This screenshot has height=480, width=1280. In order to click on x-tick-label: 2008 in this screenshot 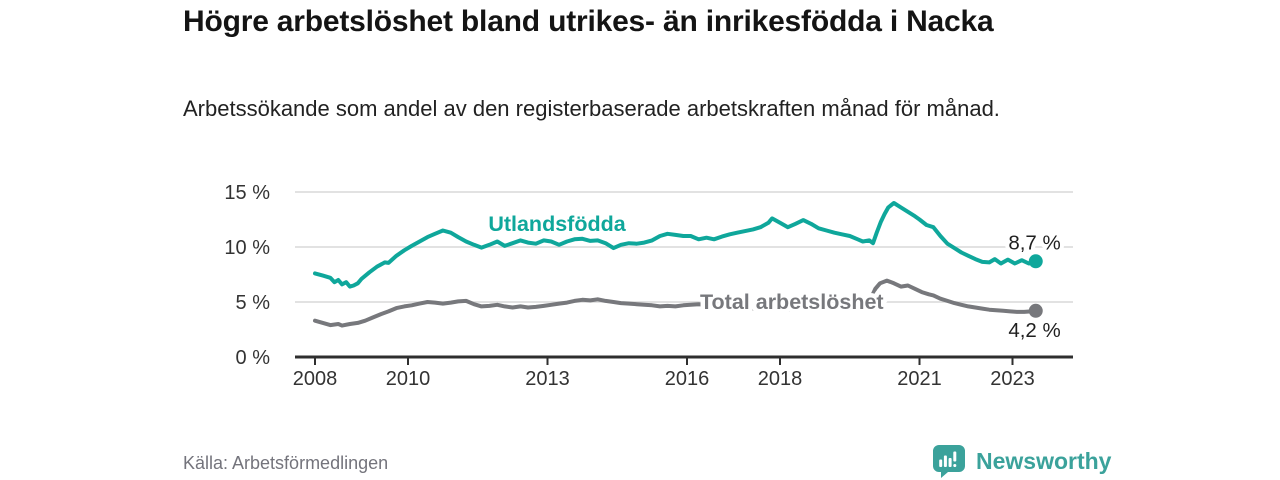, I will do `click(315, 379)`.